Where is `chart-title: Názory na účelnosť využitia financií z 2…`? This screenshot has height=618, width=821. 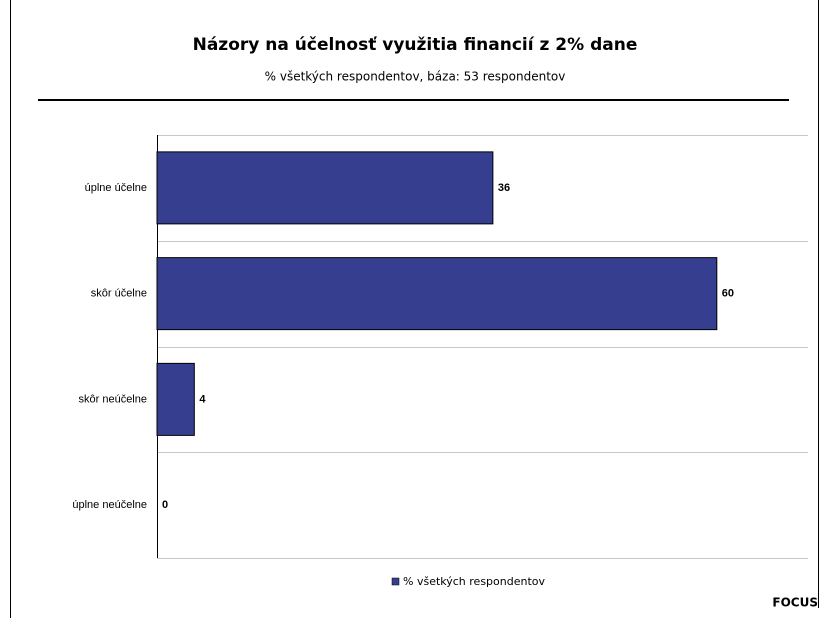 chart-title: Názory na účelnosť využitia financií z 2… is located at coordinates (415, 45).